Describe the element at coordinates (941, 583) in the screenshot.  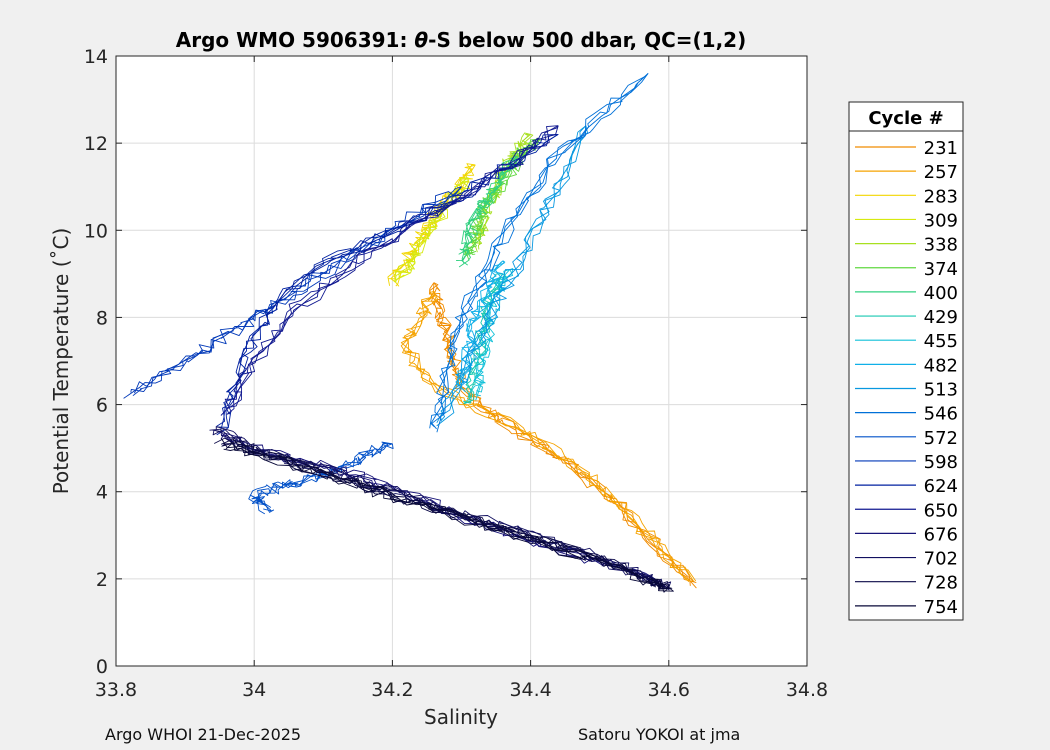
I see `legend-label-728: 728` at that location.